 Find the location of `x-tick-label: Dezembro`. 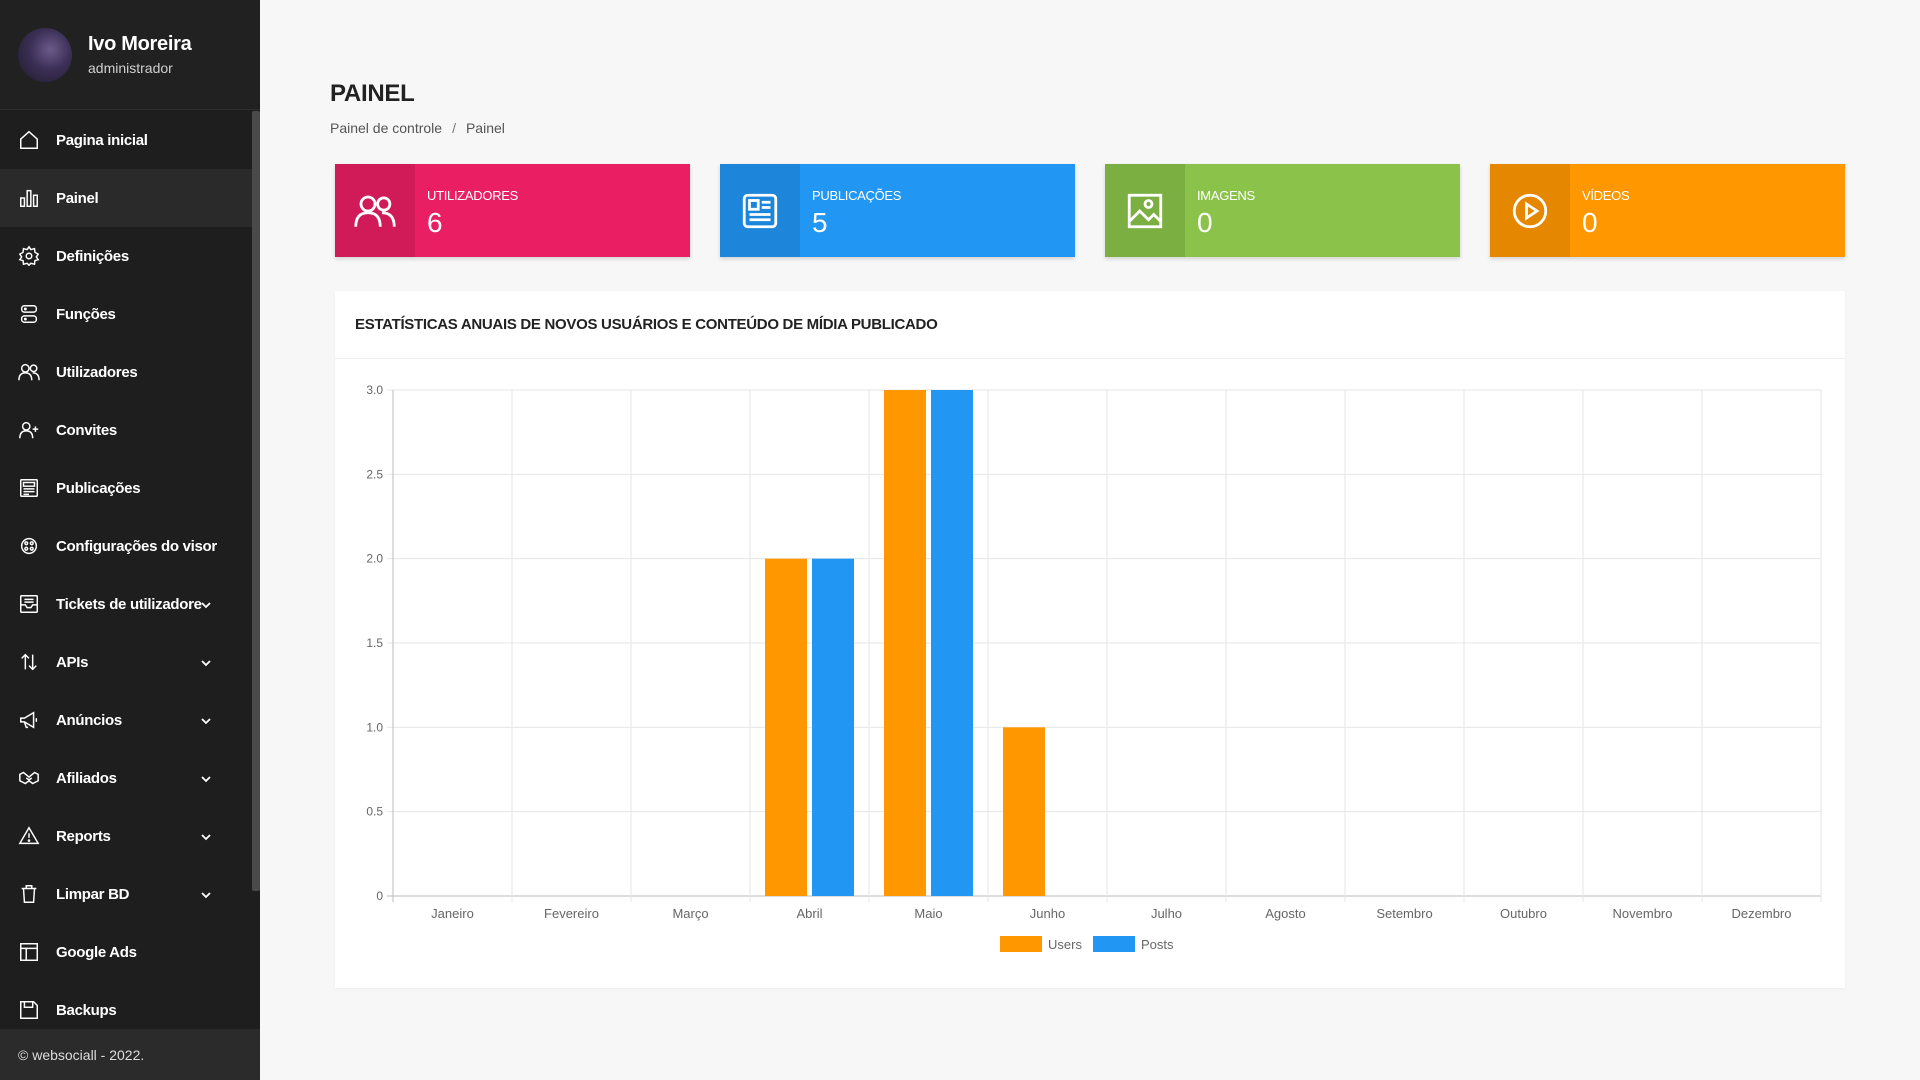

x-tick-label: Dezembro is located at coordinates (1762, 913).